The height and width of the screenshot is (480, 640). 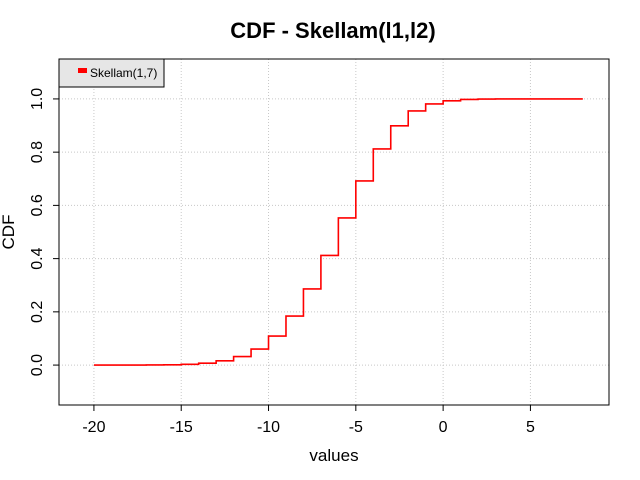 I want to click on y-tick-label: 0.4, so click(x=37, y=258).